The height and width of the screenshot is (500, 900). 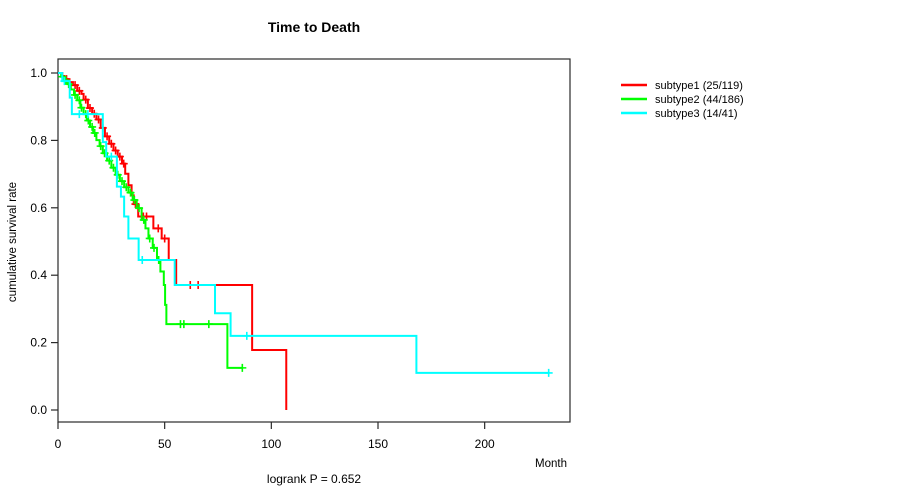 I want to click on legend-label: subtype3 (14/41), so click(x=696, y=114).